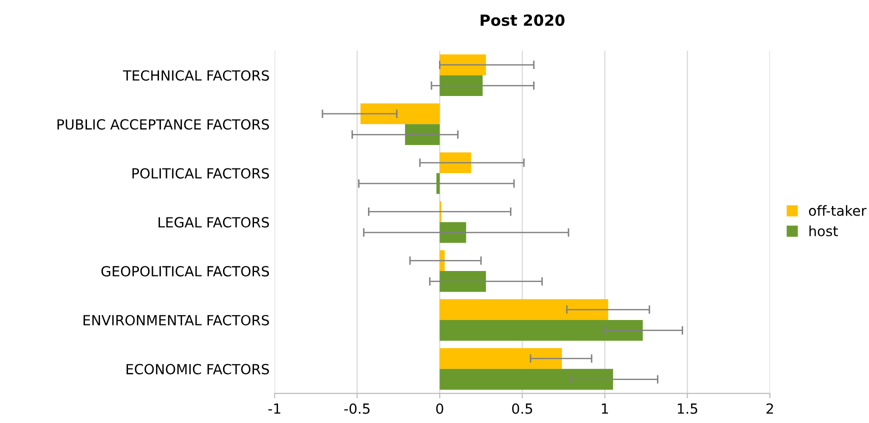  Describe the element at coordinates (522, 408) in the screenshot. I see `x-tick-label: 0.5` at that location.